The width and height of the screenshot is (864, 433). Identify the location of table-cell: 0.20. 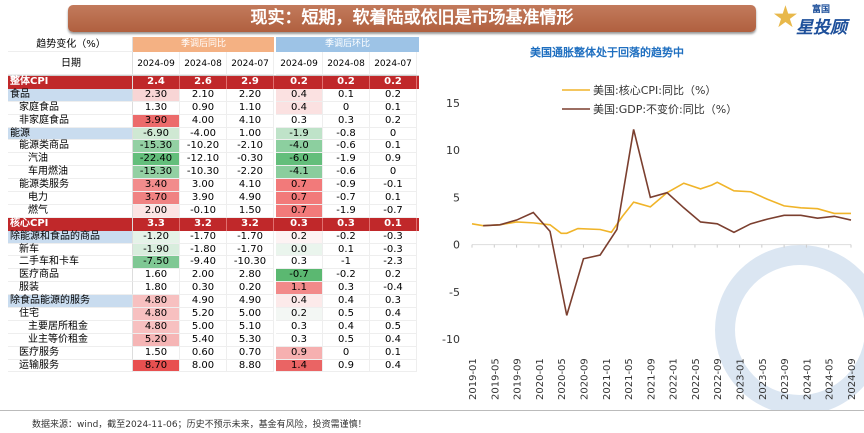
(250, 289).